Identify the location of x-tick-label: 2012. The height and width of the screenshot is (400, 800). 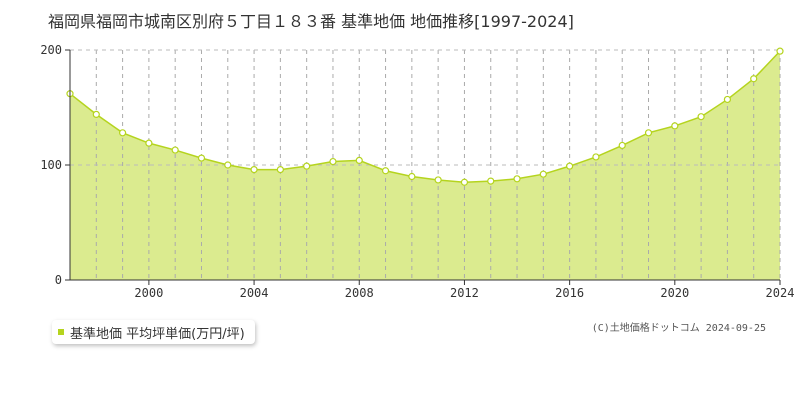
(464, 293).